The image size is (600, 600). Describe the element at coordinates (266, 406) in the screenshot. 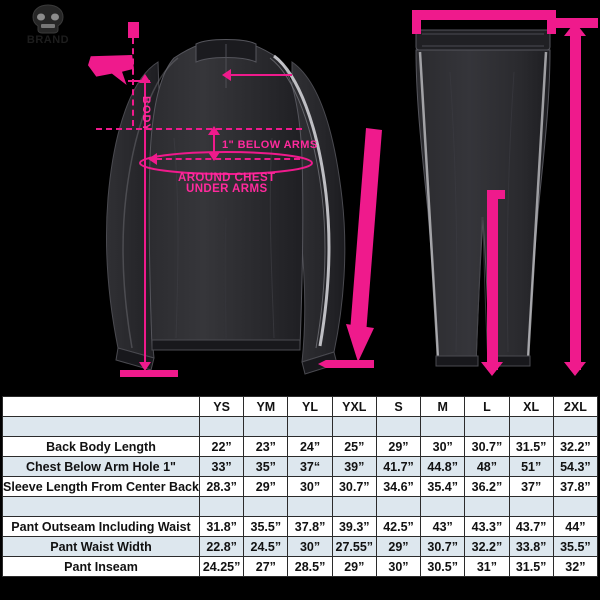

I see `col-header-ym: YM` at that location.